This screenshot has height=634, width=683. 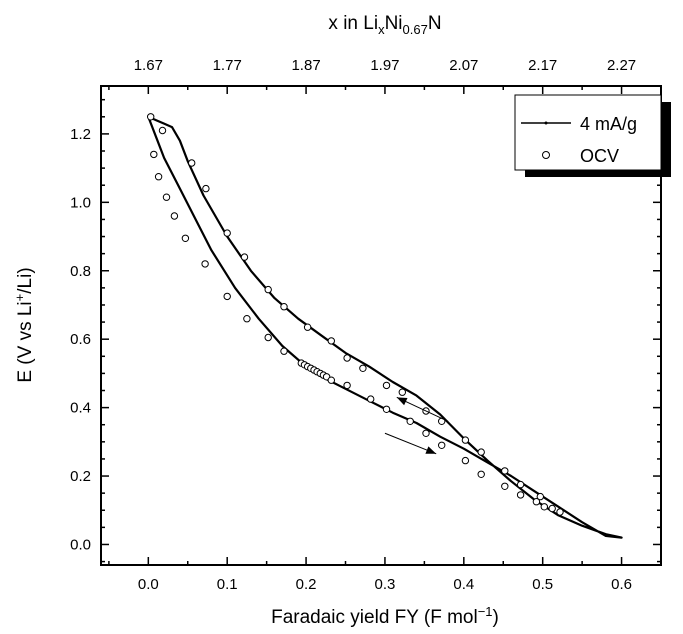 I want to click on y-tick-label-5: 1.0, so click(x=80, y=202).